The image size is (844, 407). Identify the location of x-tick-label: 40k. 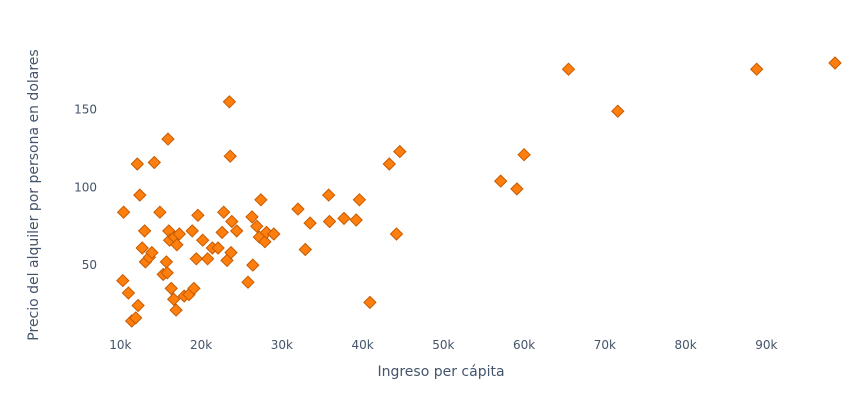
(362, 345).